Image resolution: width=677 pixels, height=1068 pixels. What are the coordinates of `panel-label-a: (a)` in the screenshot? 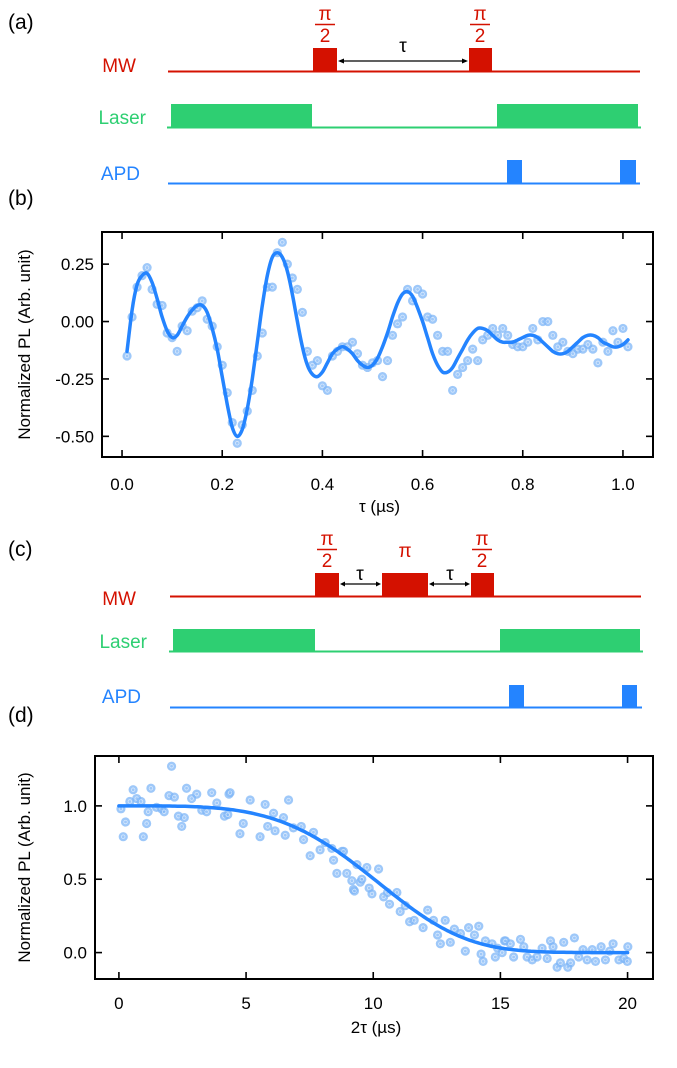 It's located at (21, 22).